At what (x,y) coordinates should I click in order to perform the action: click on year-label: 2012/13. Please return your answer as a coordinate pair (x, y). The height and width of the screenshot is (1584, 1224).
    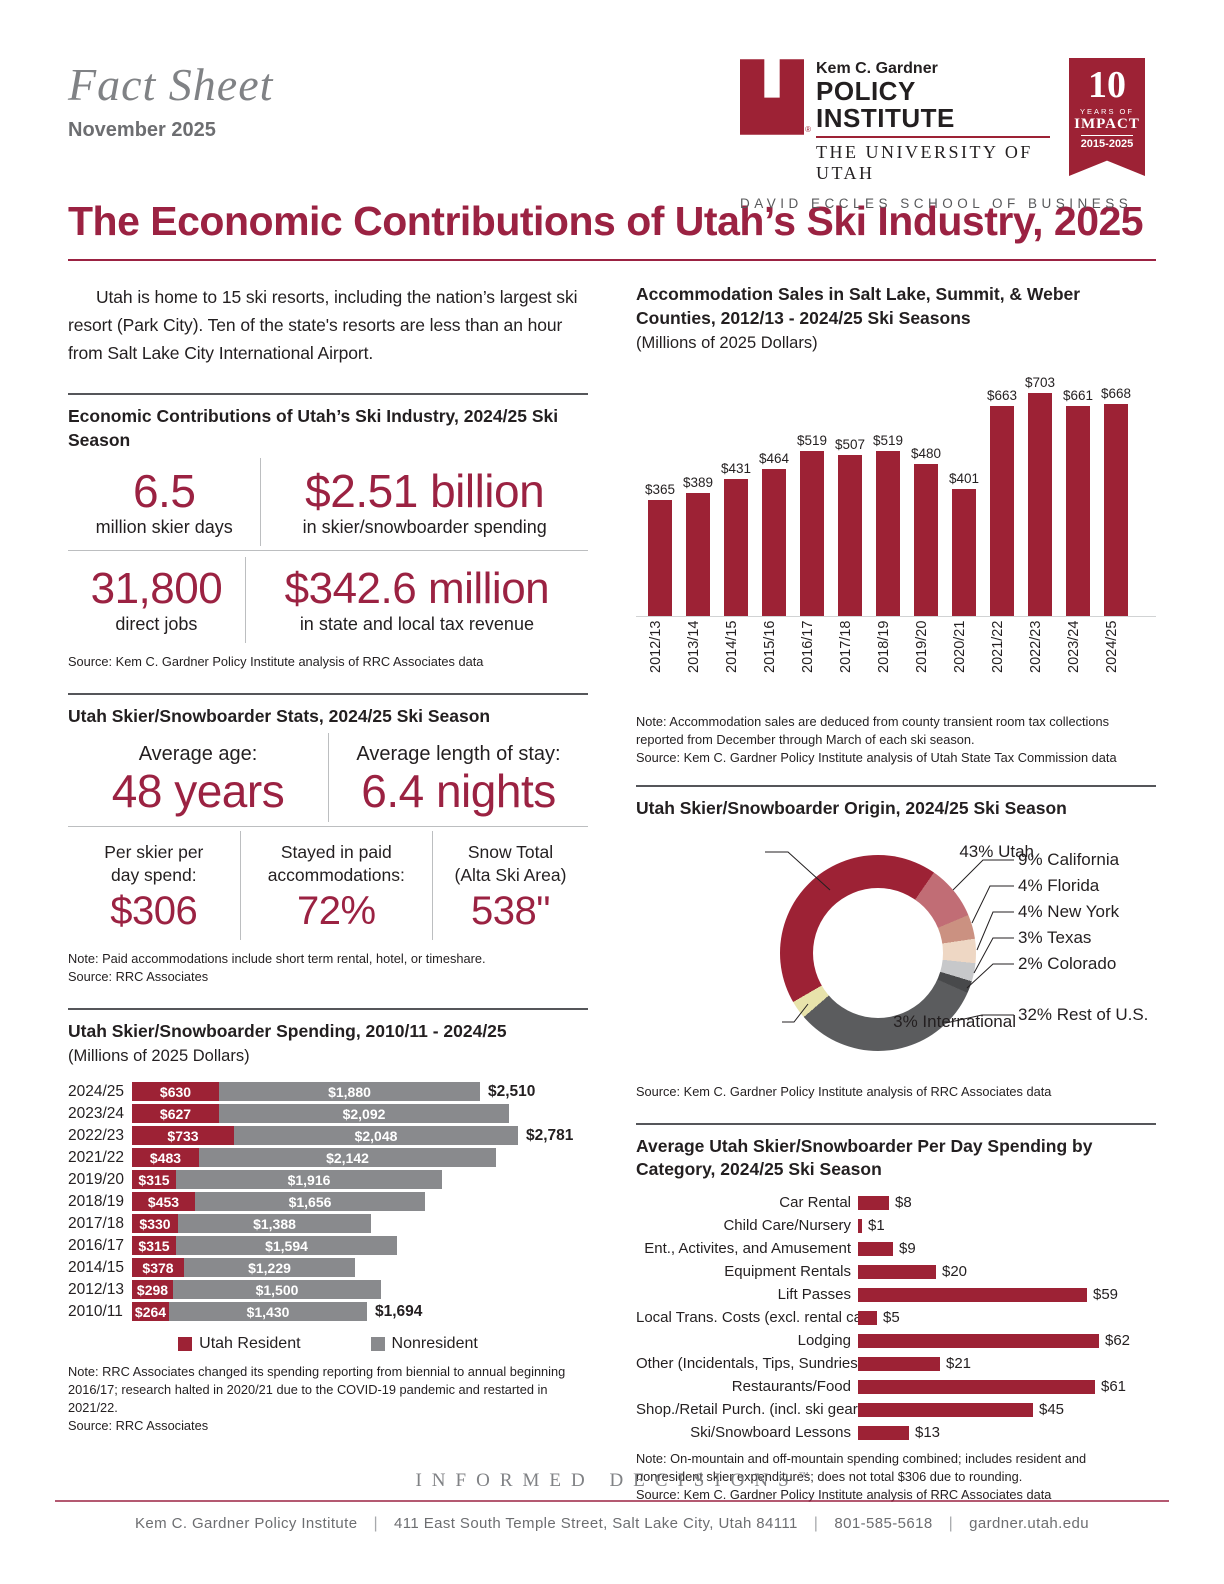
    Looking at the image, I should click on (96, 1289).